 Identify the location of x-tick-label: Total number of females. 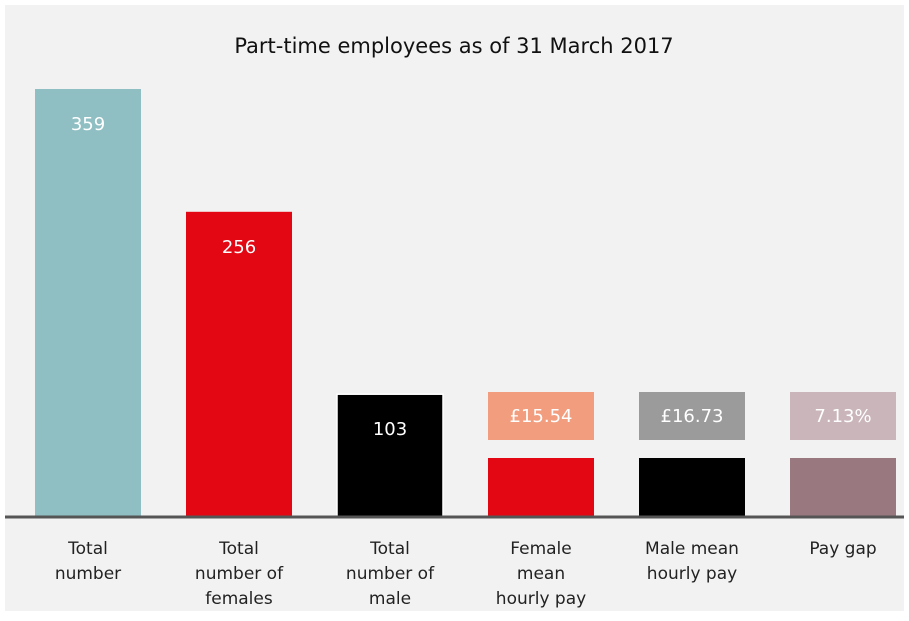
(239, 574).